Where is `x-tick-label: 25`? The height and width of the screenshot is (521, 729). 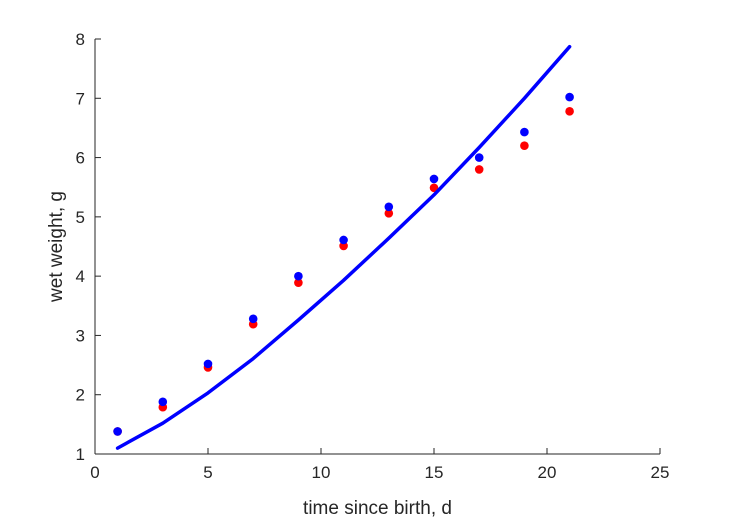
x-tick-label: 25 is located at coordinates (660, 472).